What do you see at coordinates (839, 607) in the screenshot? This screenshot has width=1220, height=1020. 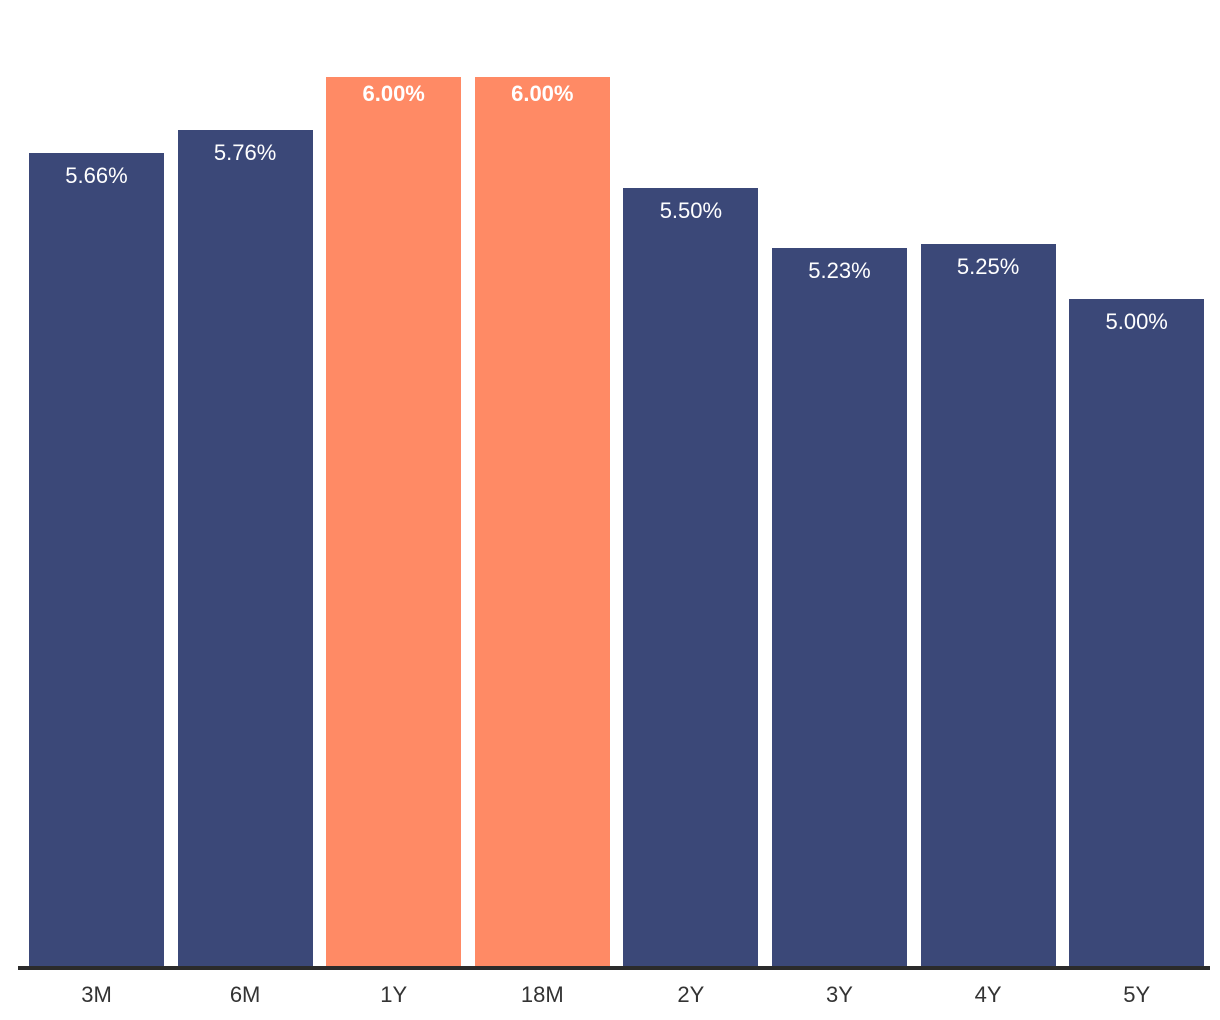 I see `bar-3y: 5.23%` at bounding box center [839, 607].